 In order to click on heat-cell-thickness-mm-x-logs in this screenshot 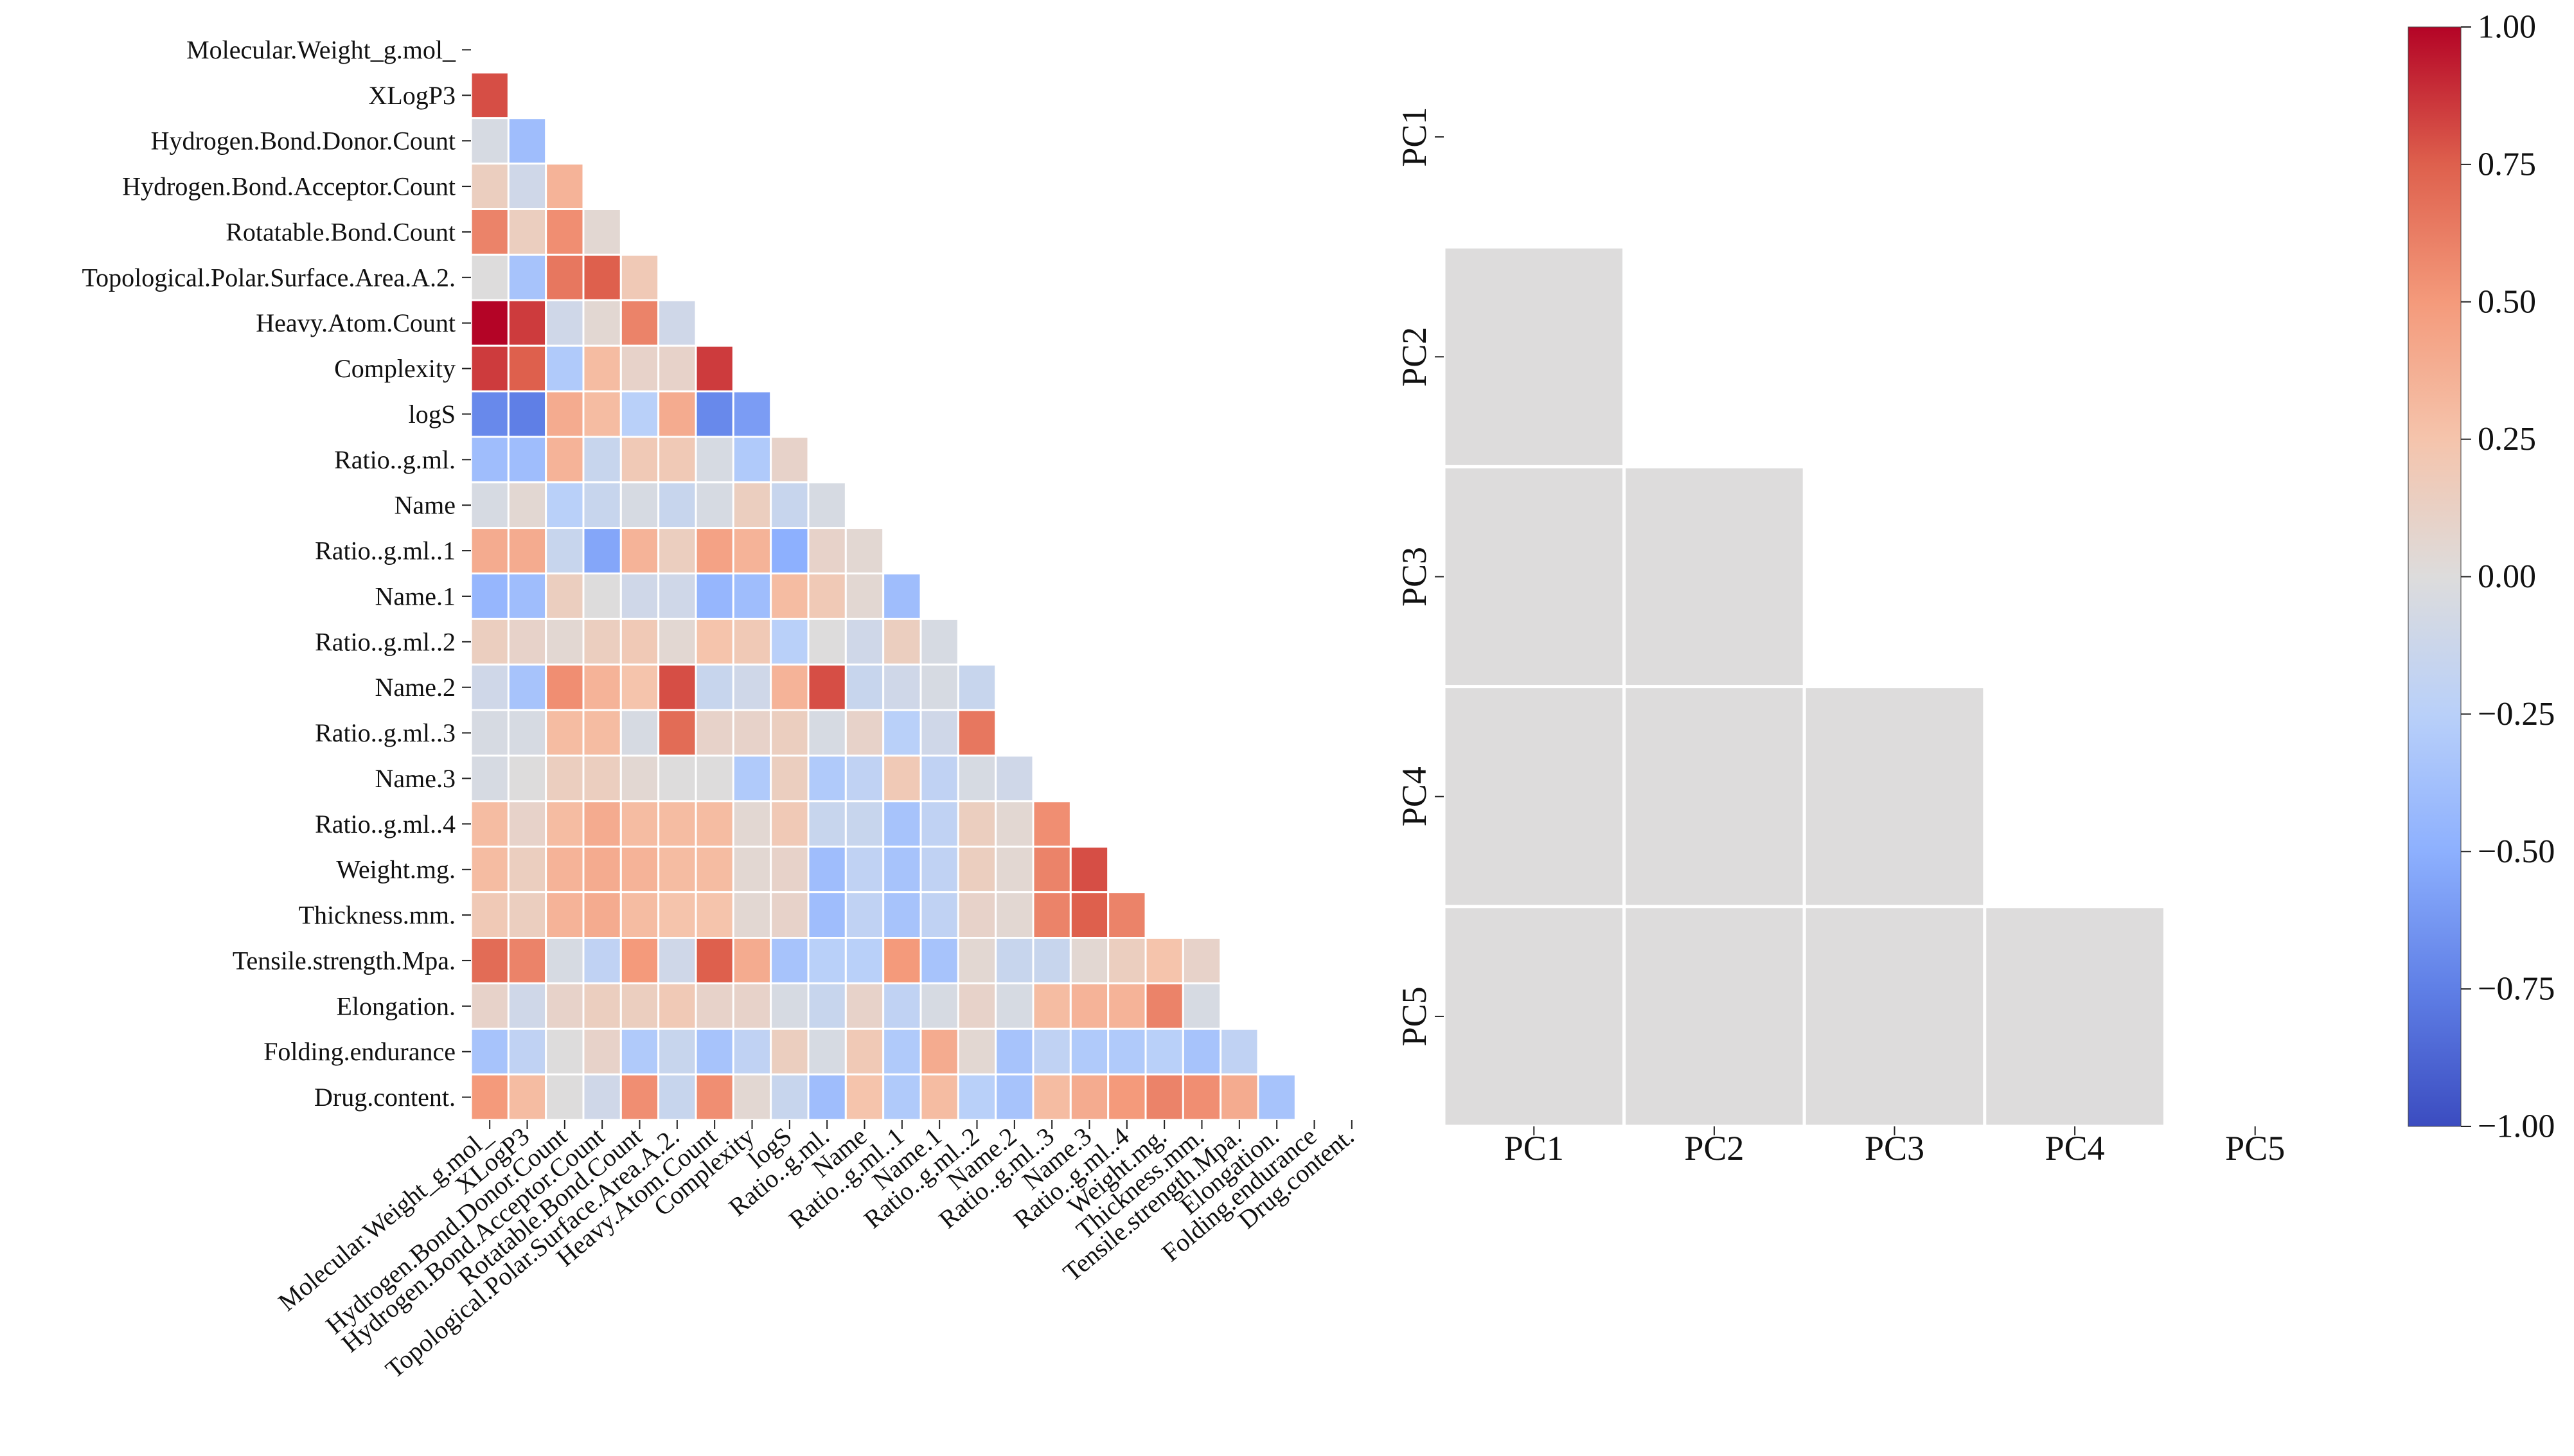, I will do `click(790, 915)`.